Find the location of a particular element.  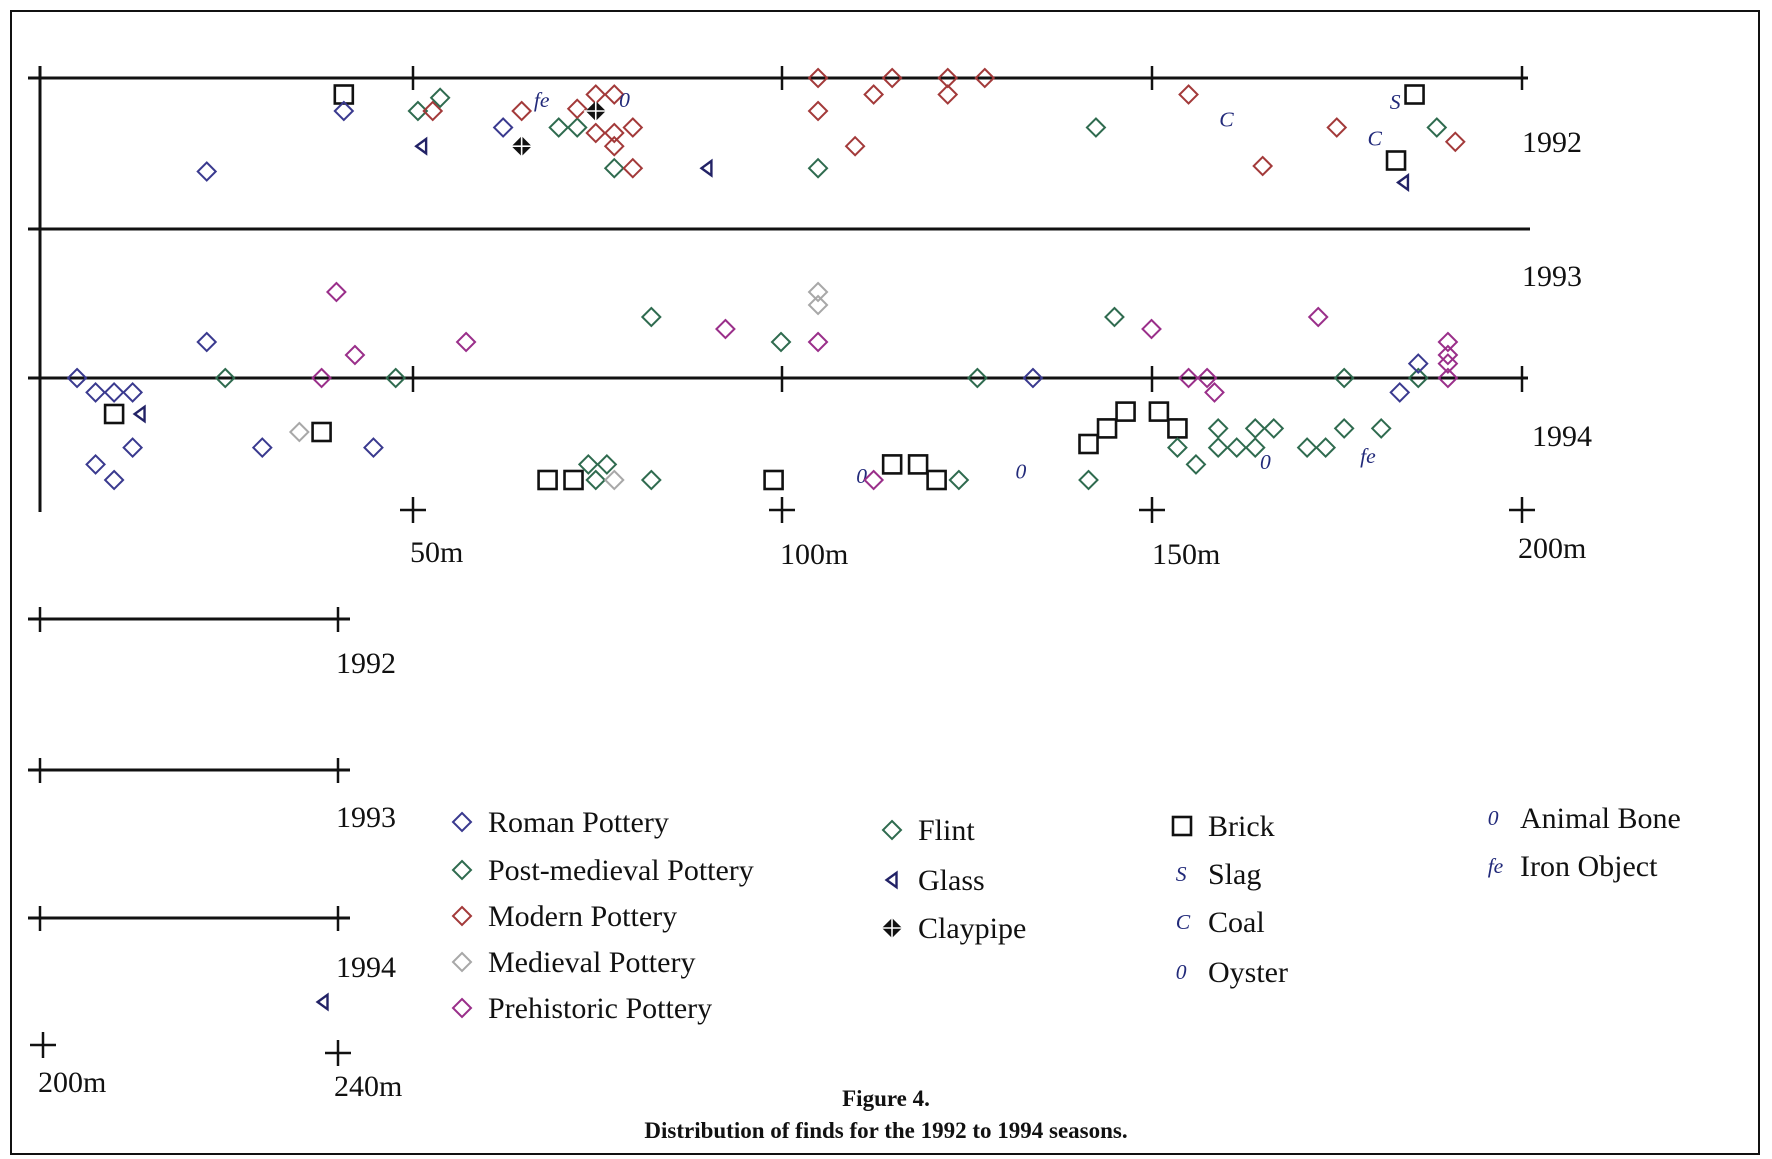

legend-label-prehistoric: Prehistoric Pottery is located at coordinates (600, 1008).